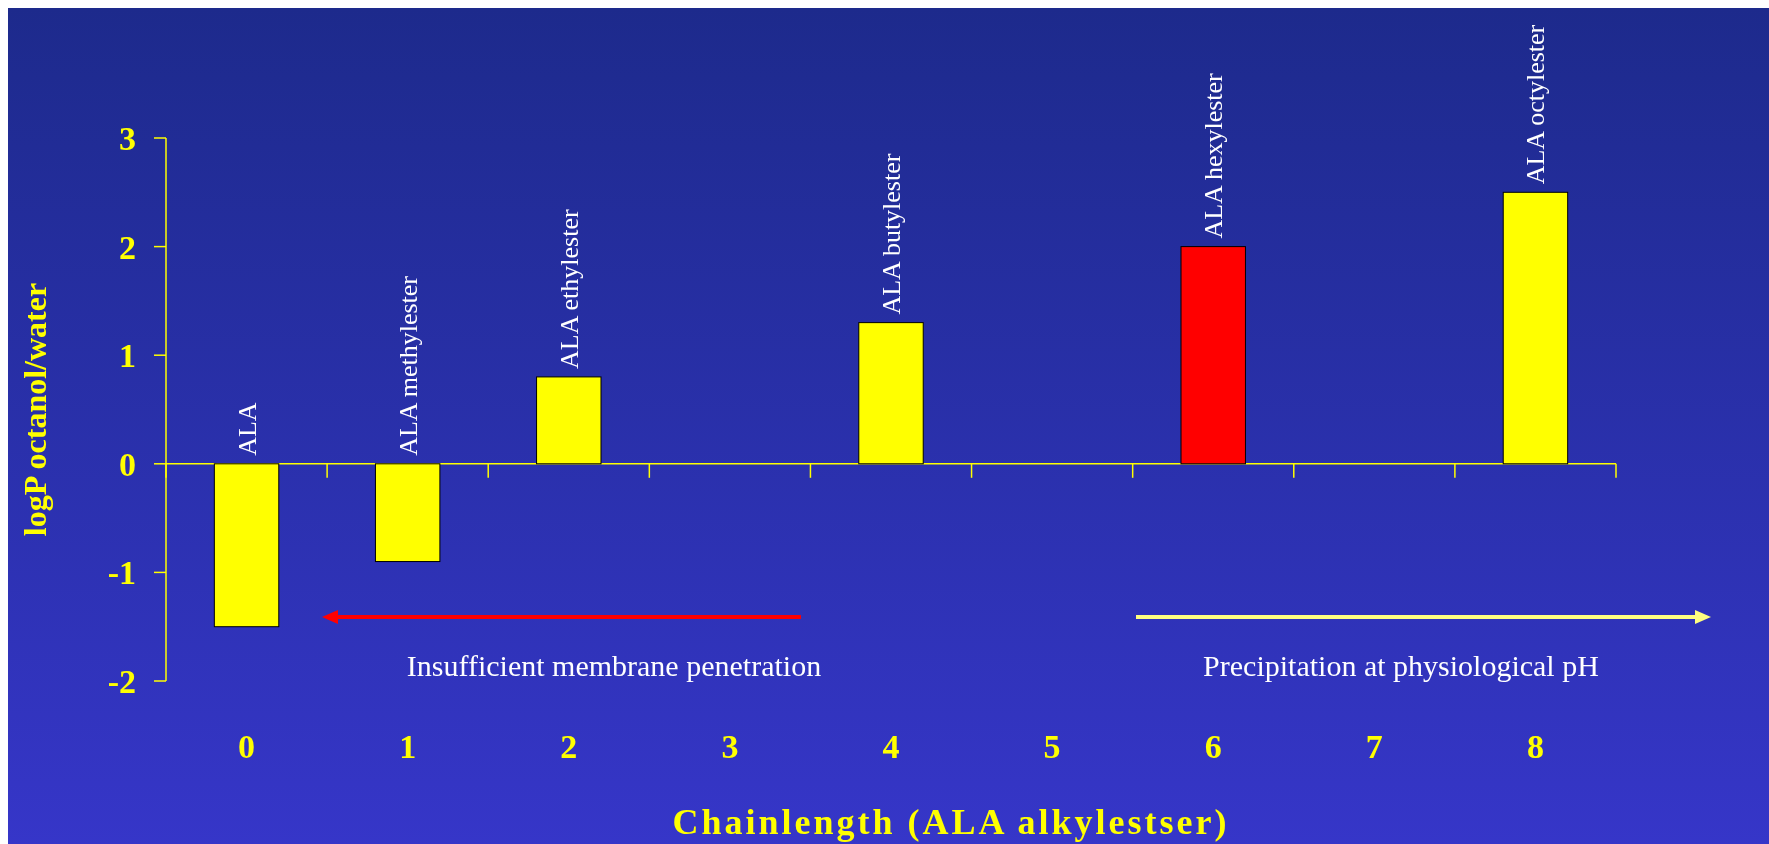  What do you see at coordinates (569, 746) in the screenshot?
I see `x-tick-label: 2` at bounding box center [569, 746].